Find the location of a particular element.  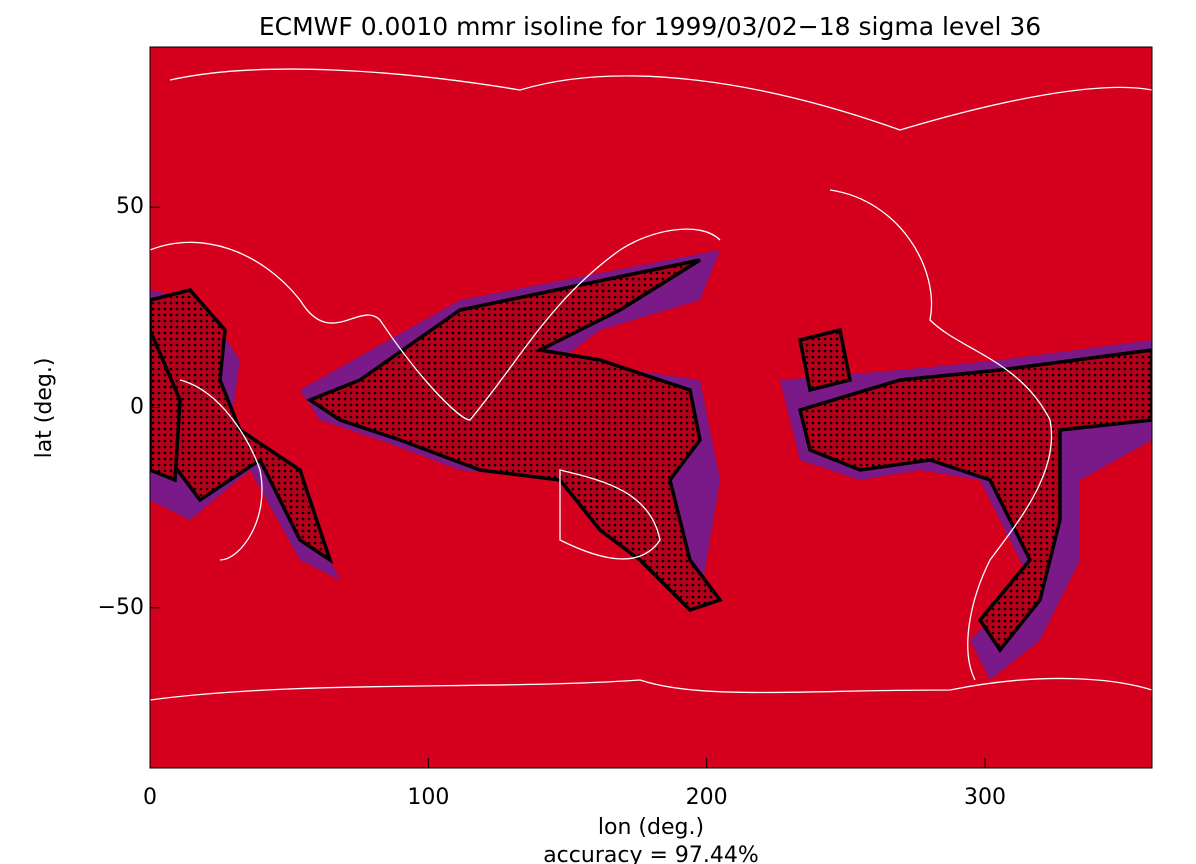

x-tick-label: 0 is located at coordinates (150, 797).